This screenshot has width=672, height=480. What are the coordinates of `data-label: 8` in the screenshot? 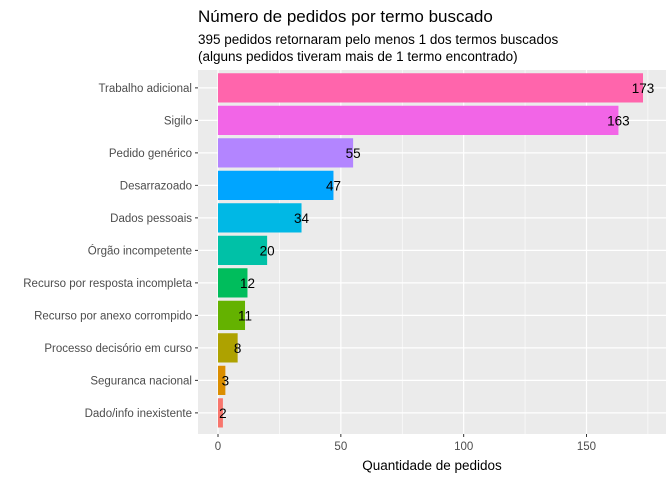 It's located at (238, 348).